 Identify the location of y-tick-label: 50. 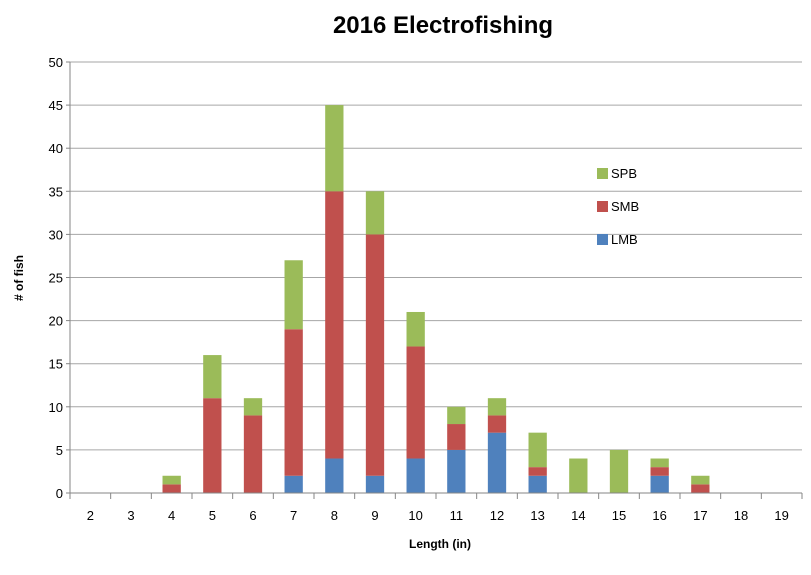
(56, 62).